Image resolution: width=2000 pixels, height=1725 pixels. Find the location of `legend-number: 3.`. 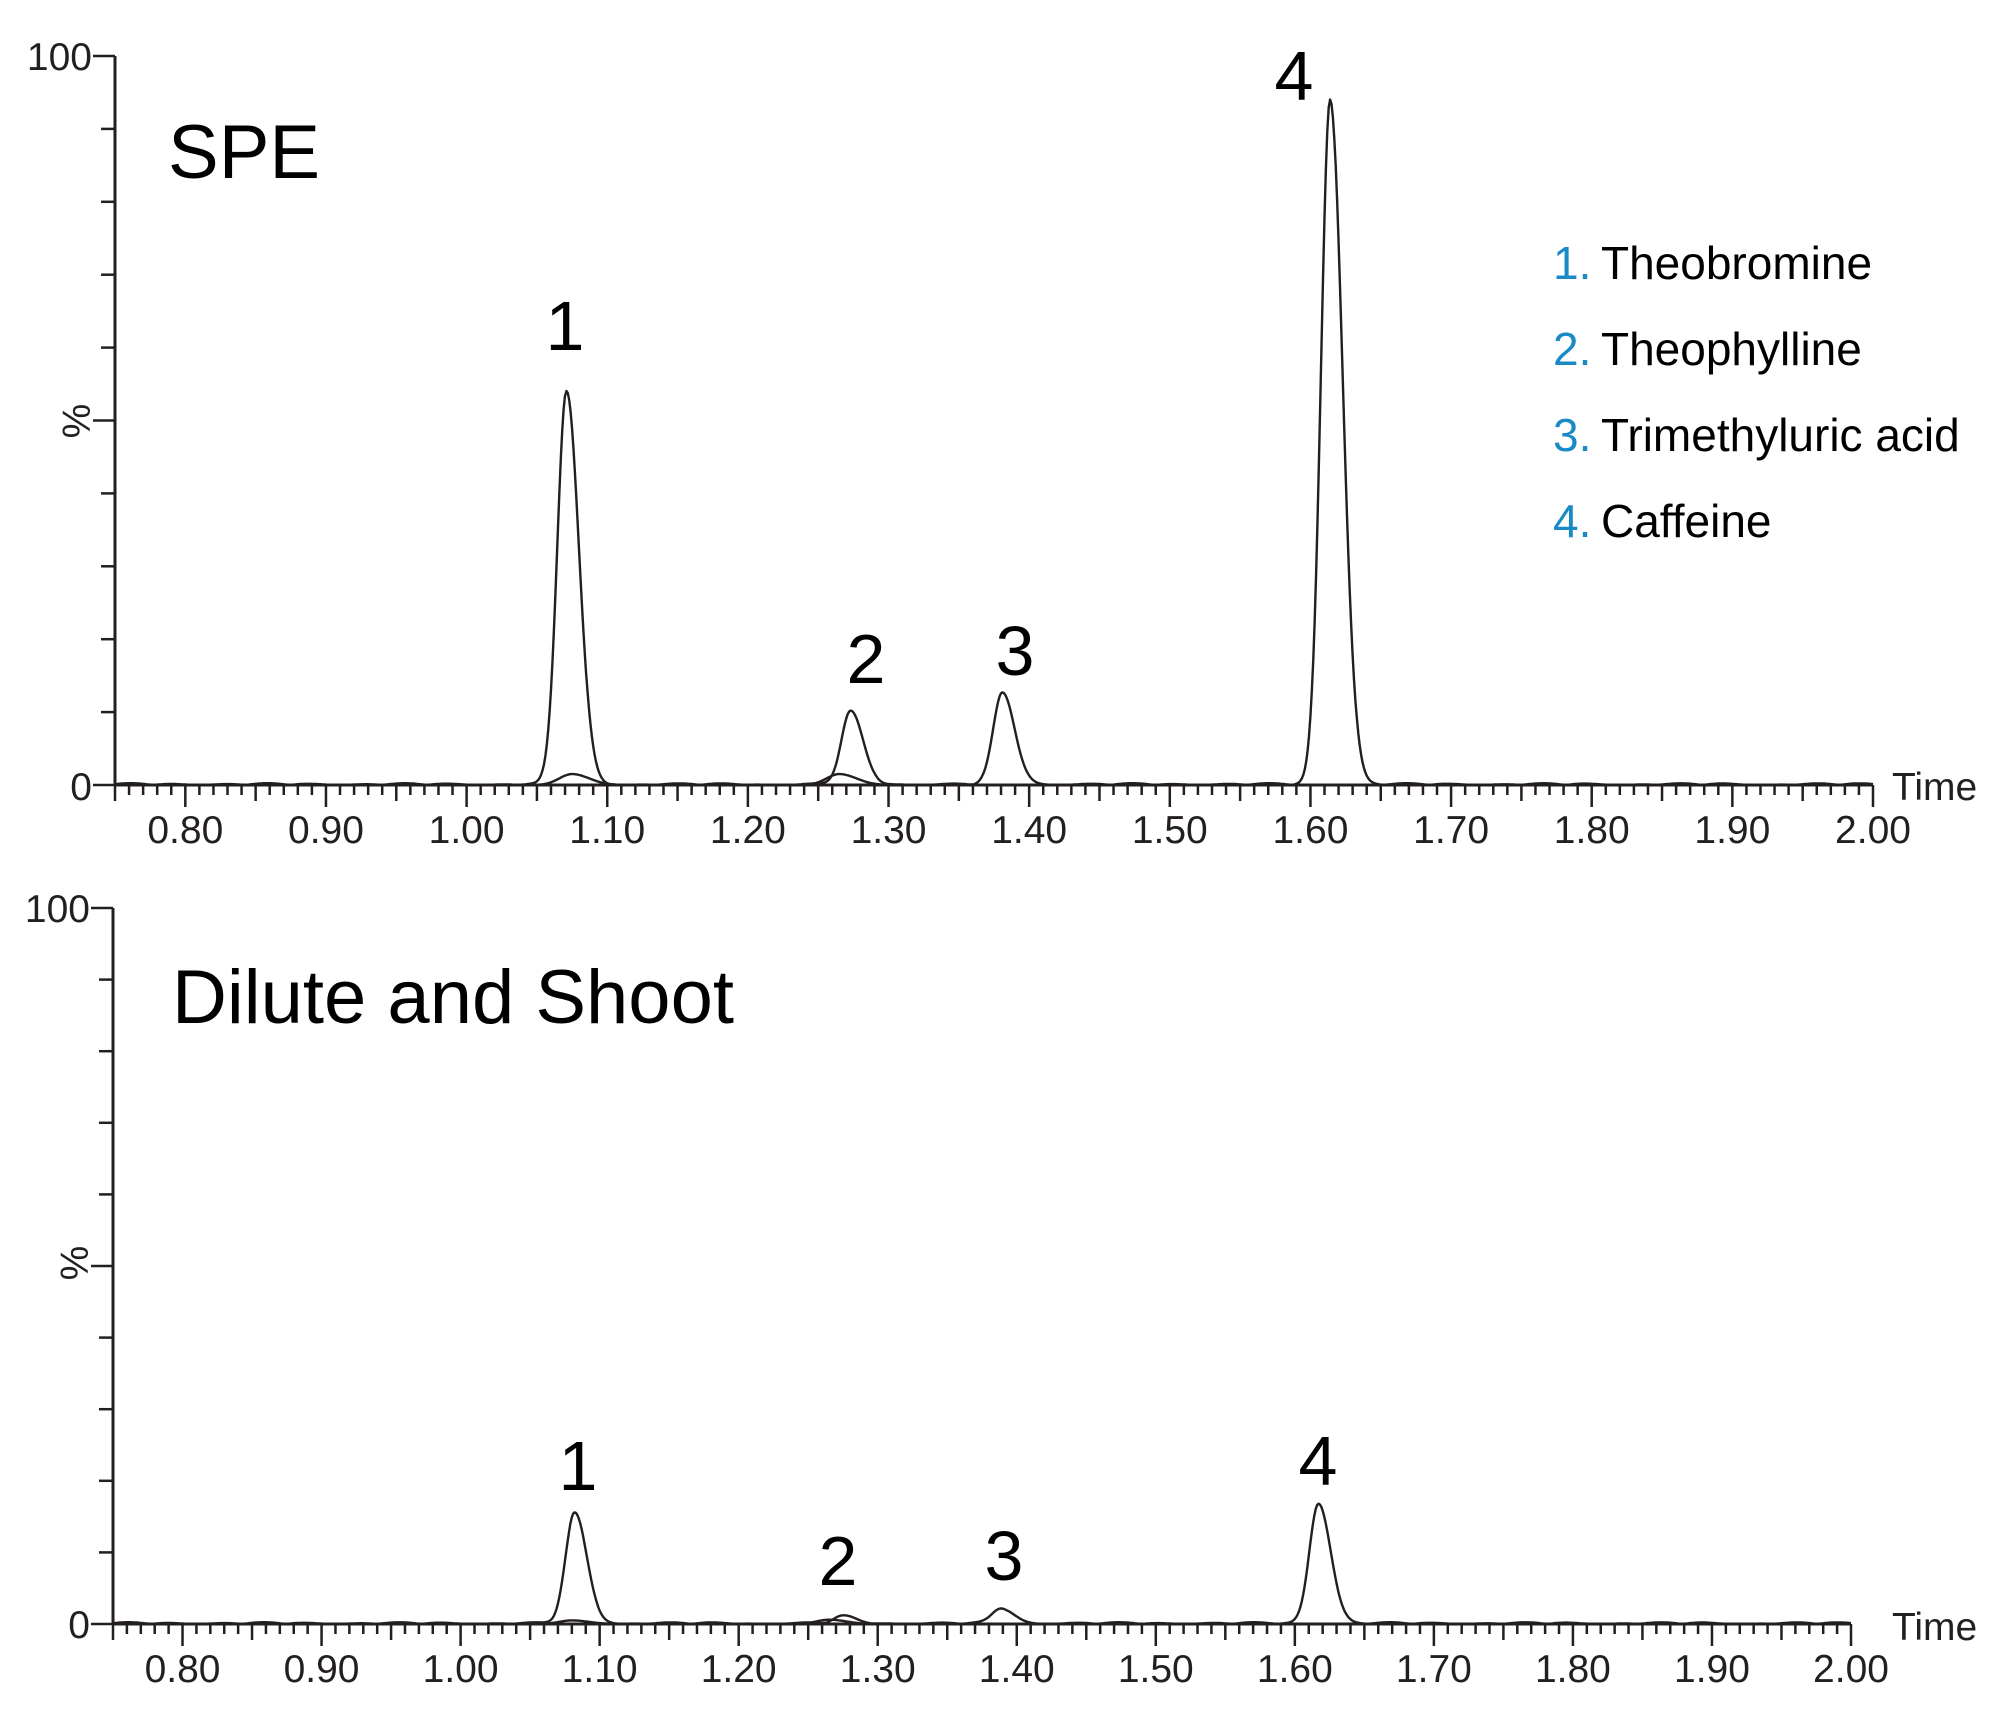

legend-number: 3. is located at coordinates (1572, 435).